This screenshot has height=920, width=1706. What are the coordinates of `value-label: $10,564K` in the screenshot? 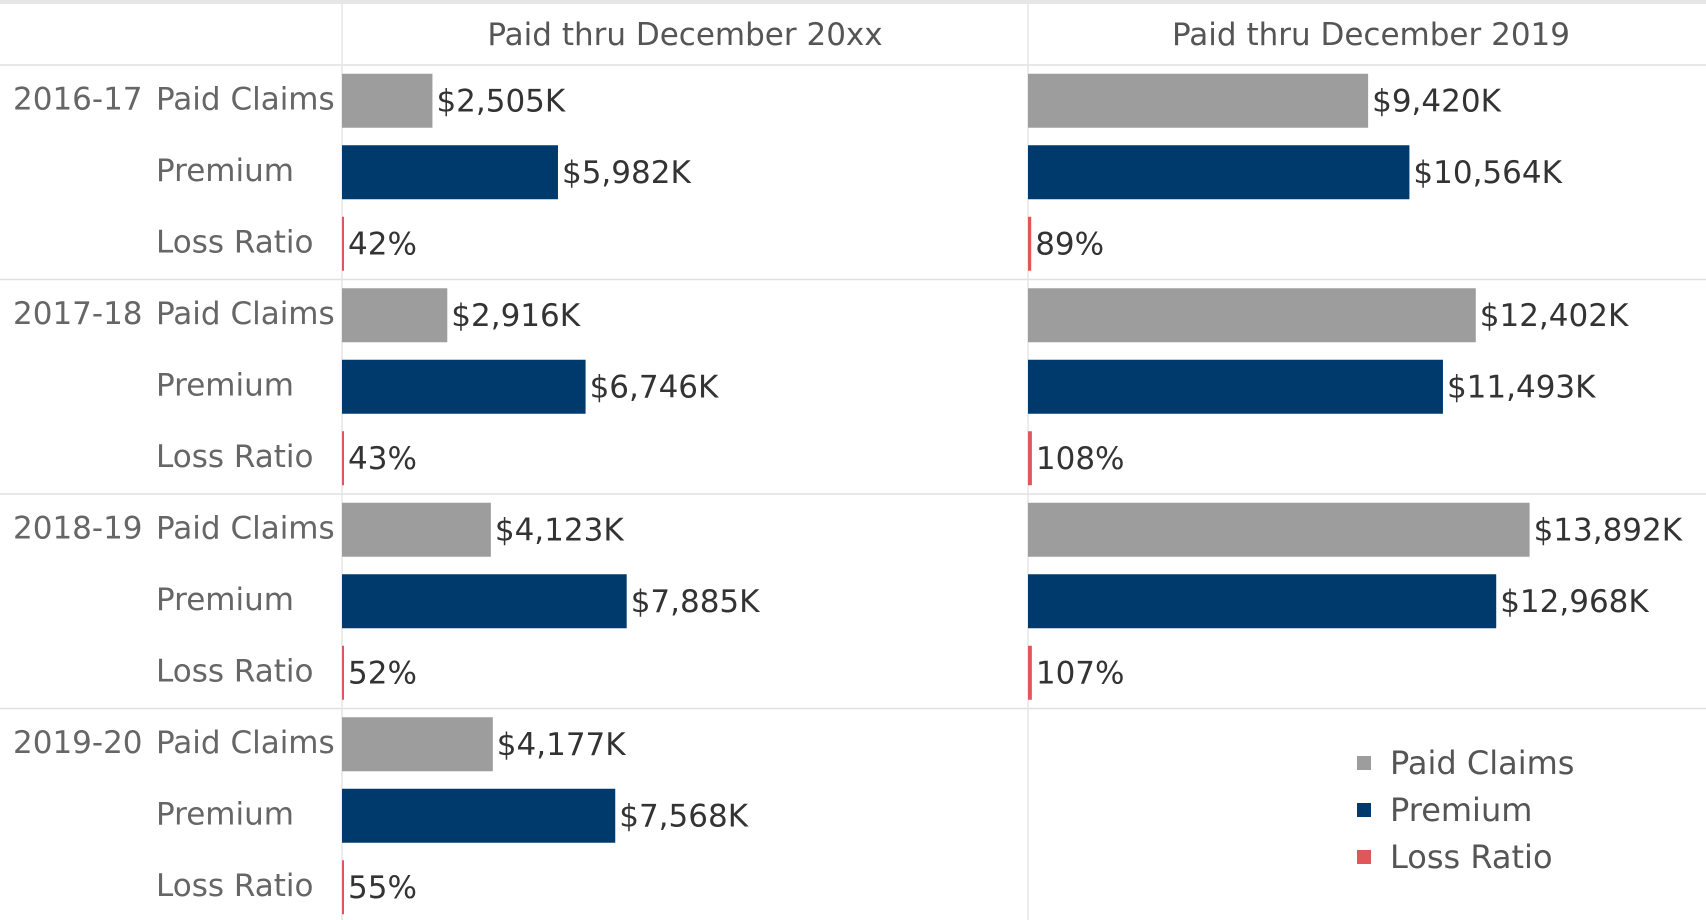 It's located at (1487, 173).